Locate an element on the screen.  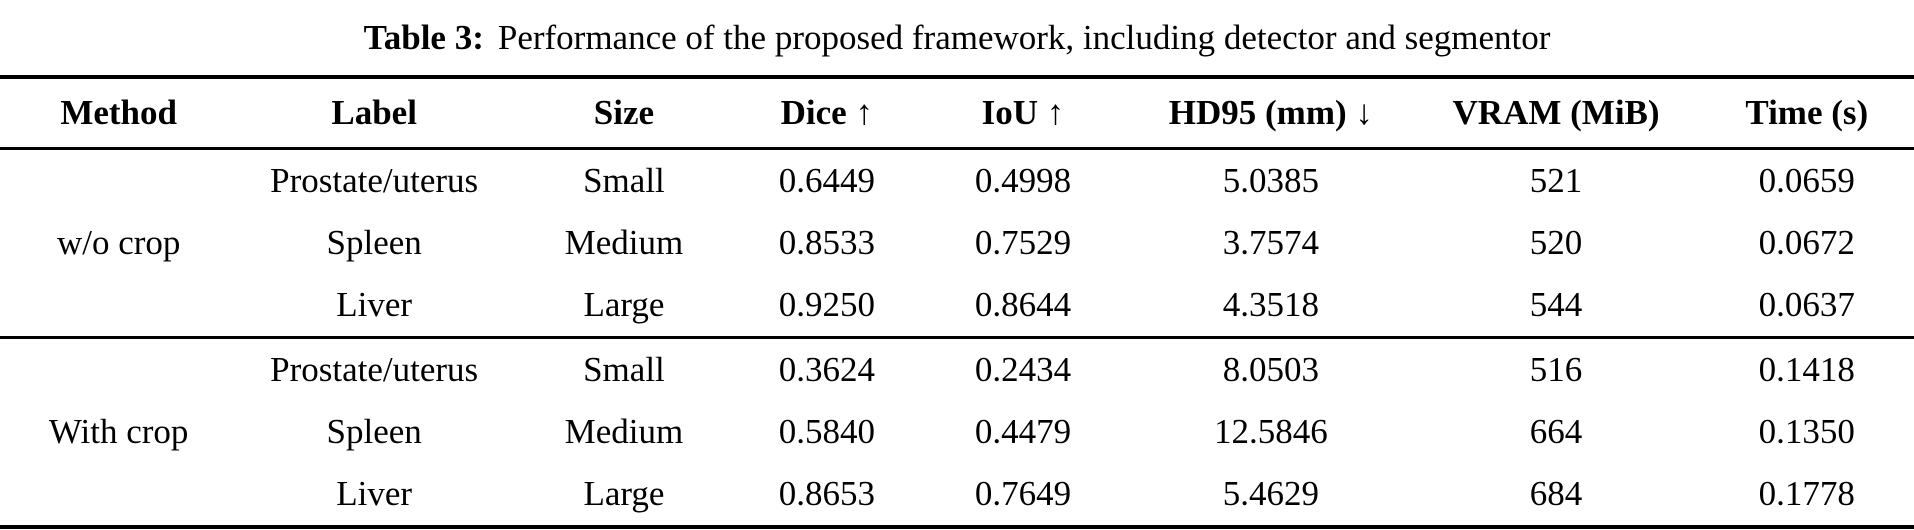
method-cell: With crop is located at coordinates (118, 431).